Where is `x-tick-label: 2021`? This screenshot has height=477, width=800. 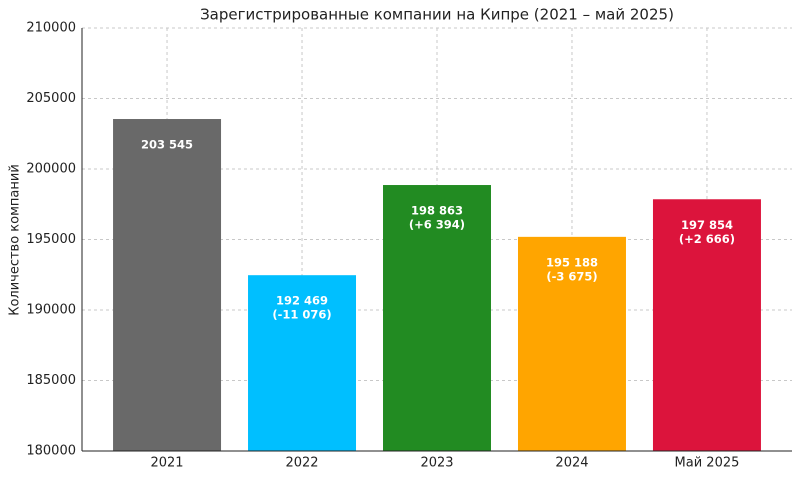
x-tick-label: 2021 is located at coordinates (166, 463).